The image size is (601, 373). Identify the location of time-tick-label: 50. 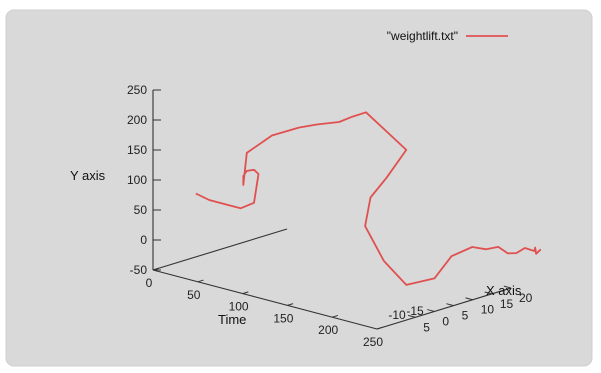
(194, 295).